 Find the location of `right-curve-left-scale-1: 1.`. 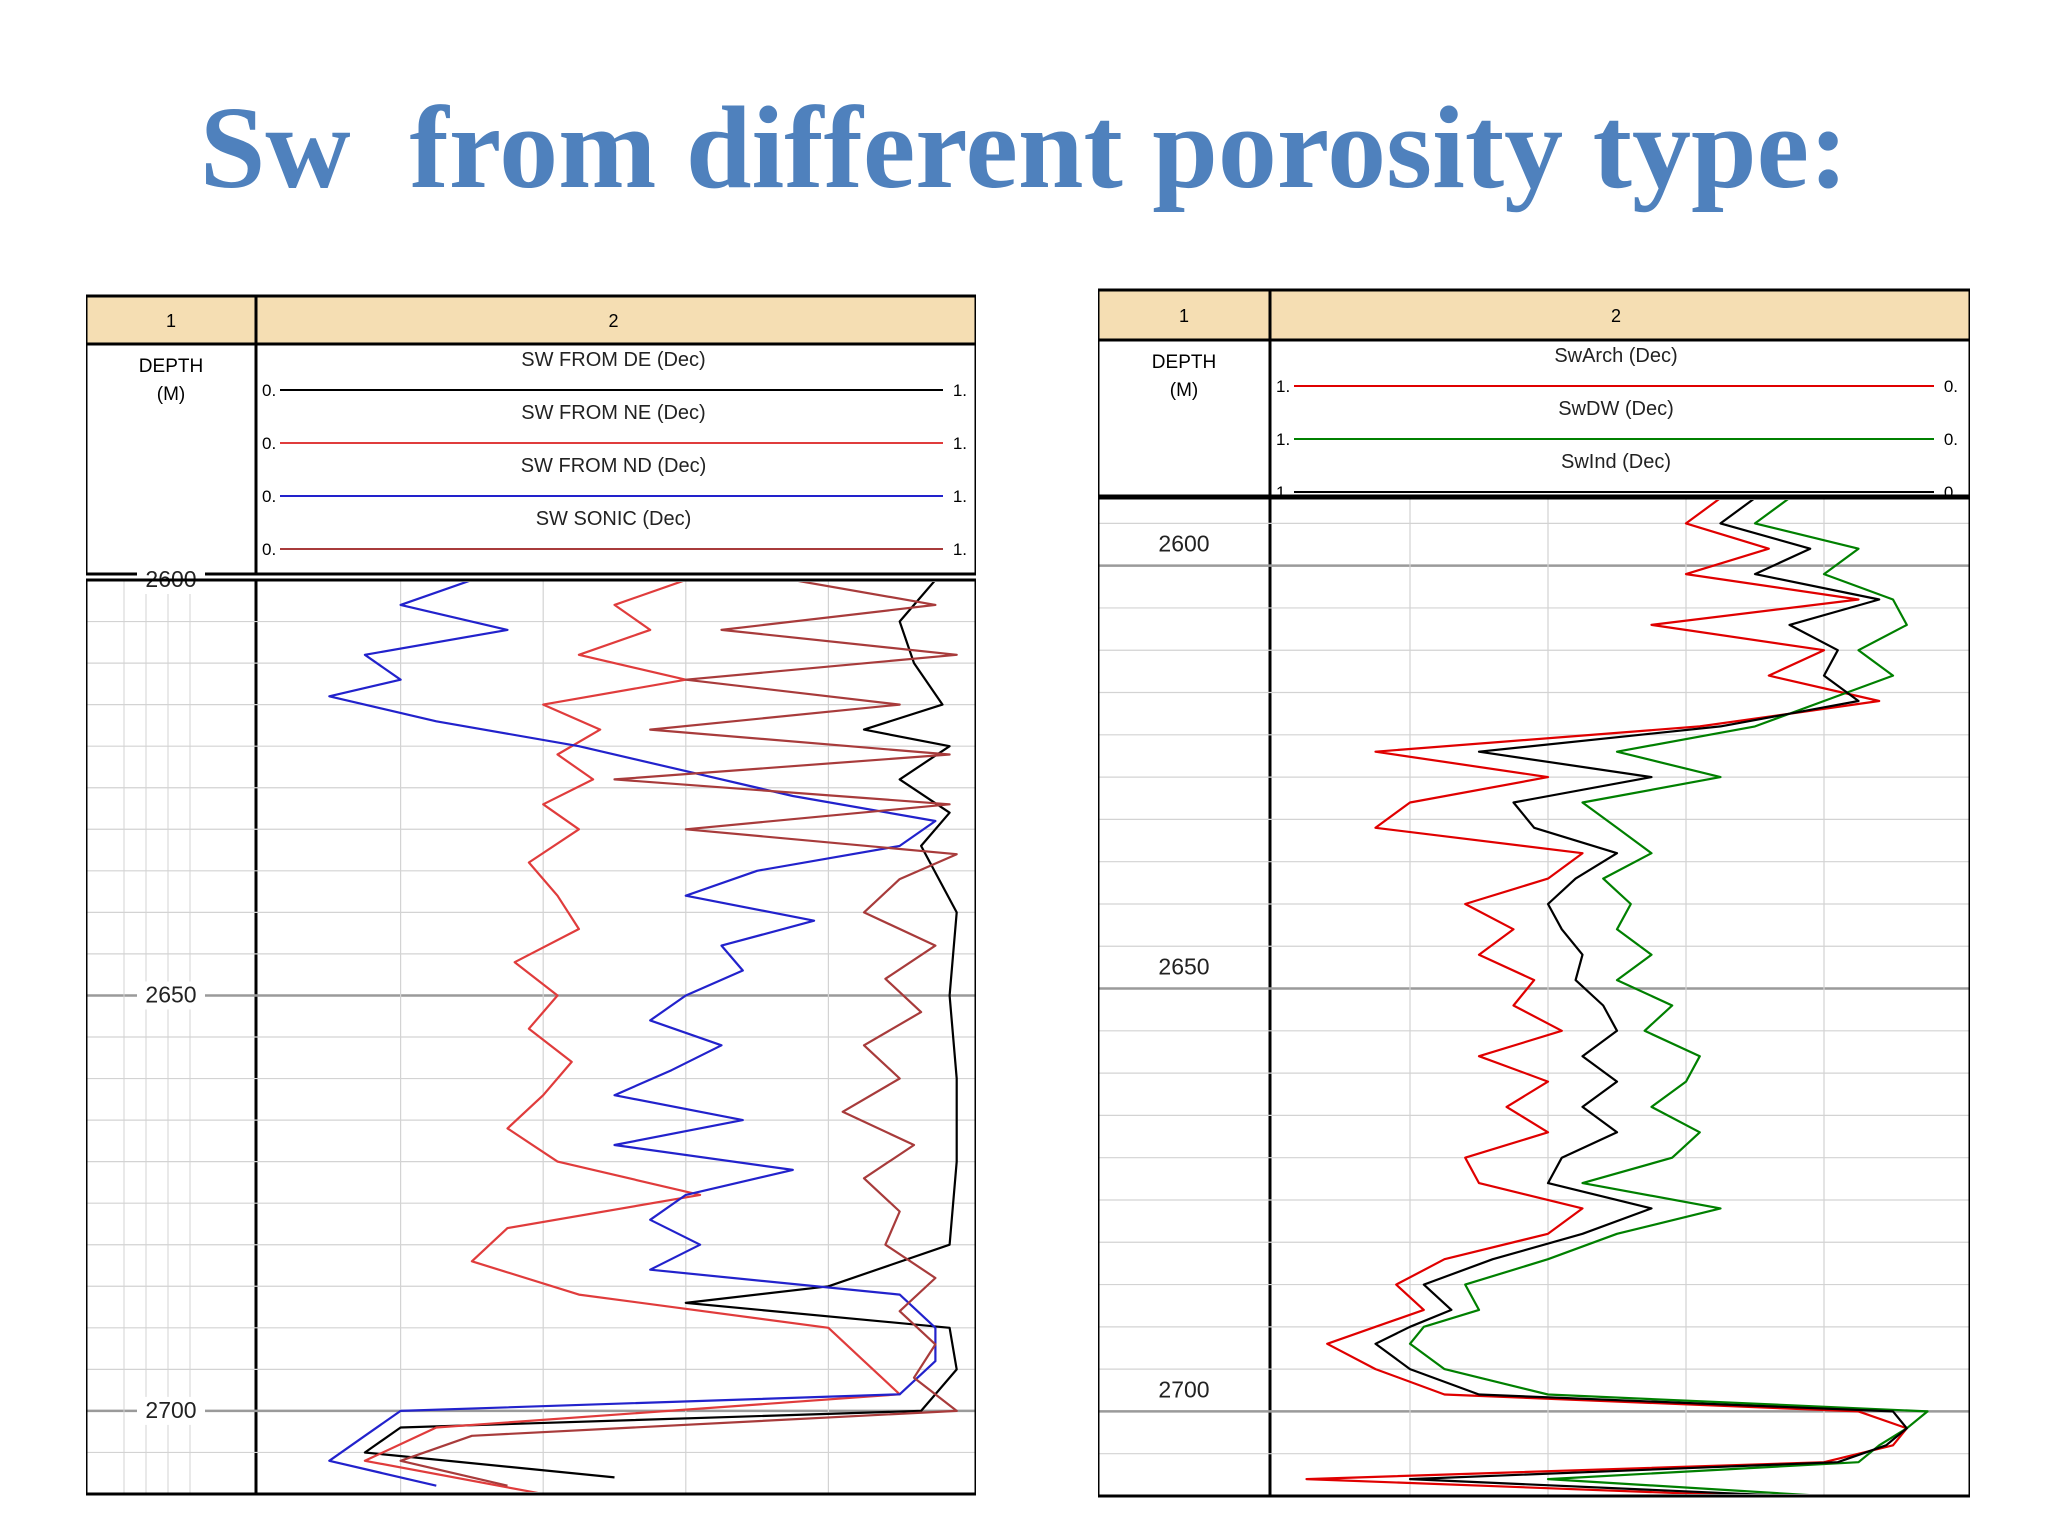

right-curve-left-scale-1: 1. is located at coordinates (1283, 439).